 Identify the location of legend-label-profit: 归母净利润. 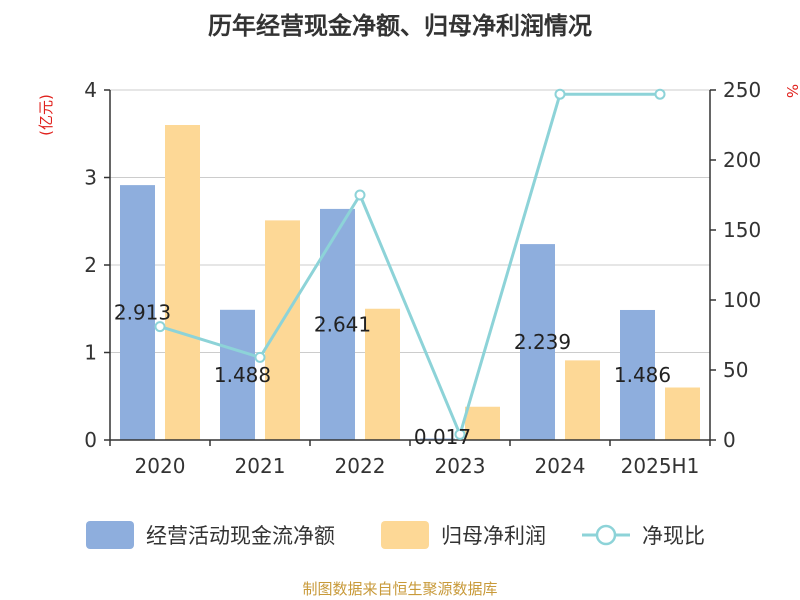
(493, 536).